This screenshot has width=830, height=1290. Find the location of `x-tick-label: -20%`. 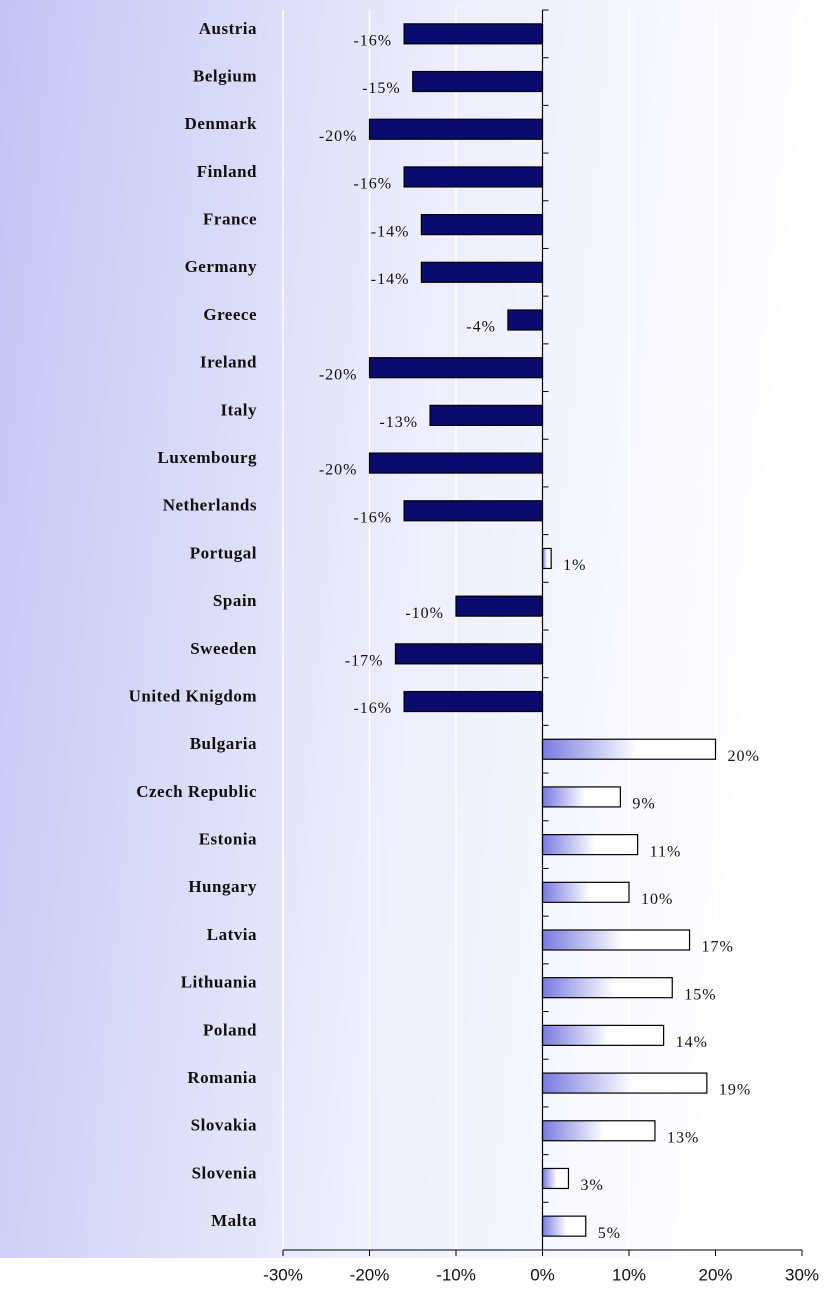

x-tick-label: -20% is located at coordinates (370, 1274).